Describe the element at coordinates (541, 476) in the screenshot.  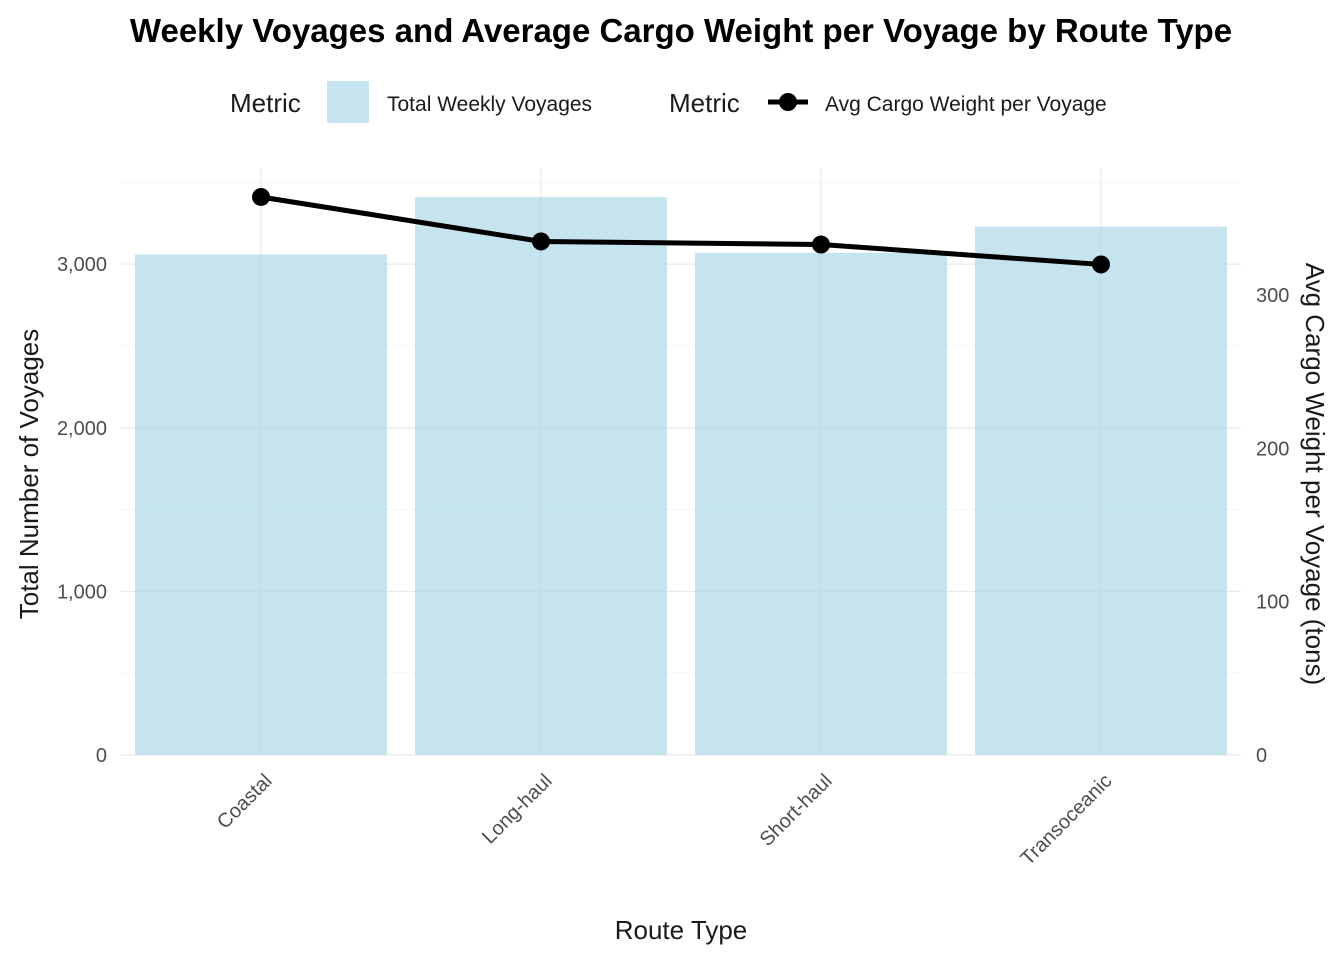
I see `bar-long-haul` at that location.